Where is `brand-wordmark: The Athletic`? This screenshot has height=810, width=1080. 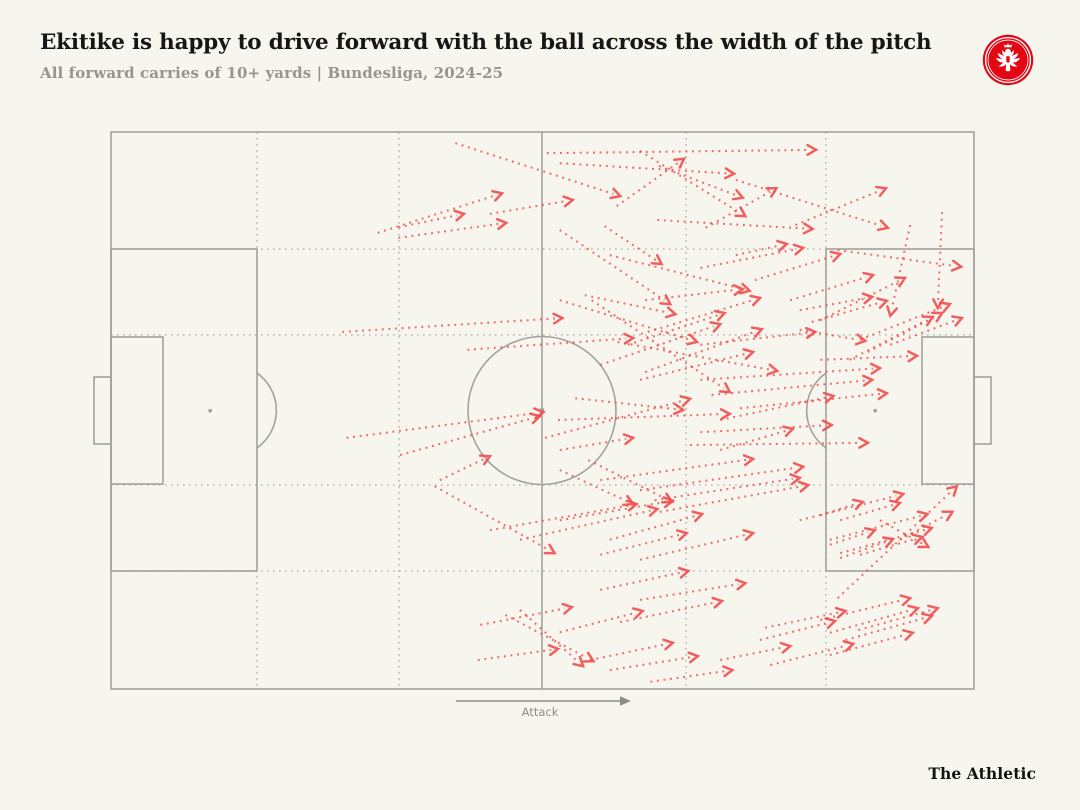
brand-wordmark: The Athletic is located at coordinates (982, 773).